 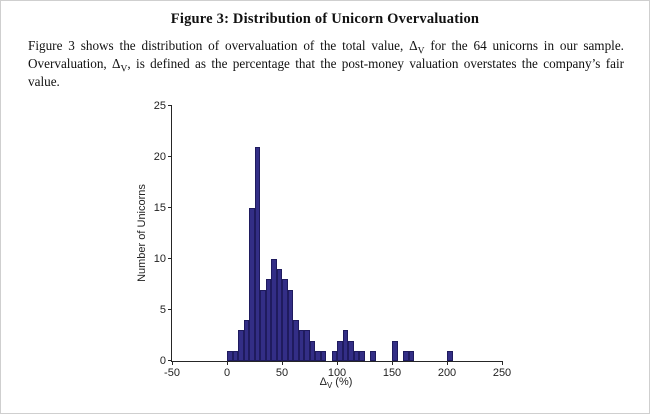 I want to click on x-label-subscript: V, so click(x=329, y=386).